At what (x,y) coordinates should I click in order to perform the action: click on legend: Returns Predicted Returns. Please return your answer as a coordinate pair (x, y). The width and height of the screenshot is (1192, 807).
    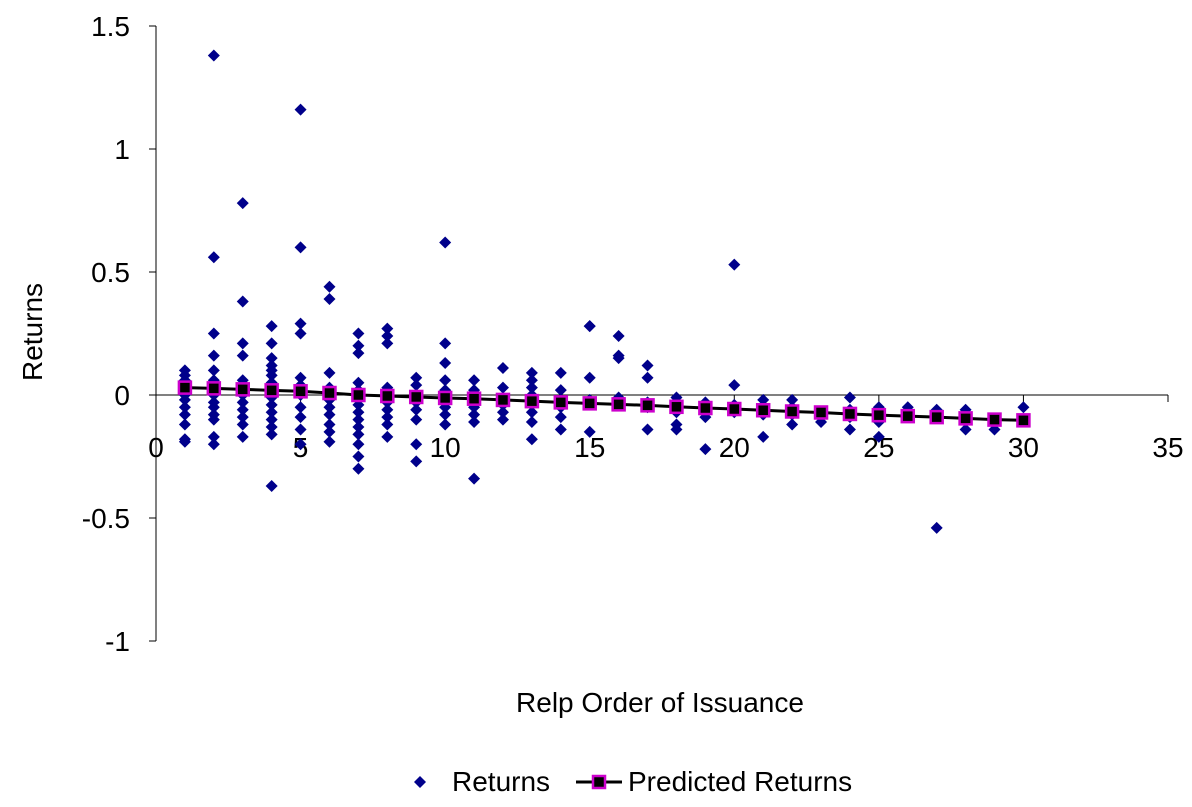
    Looking at the image, I should click on (633, 781).